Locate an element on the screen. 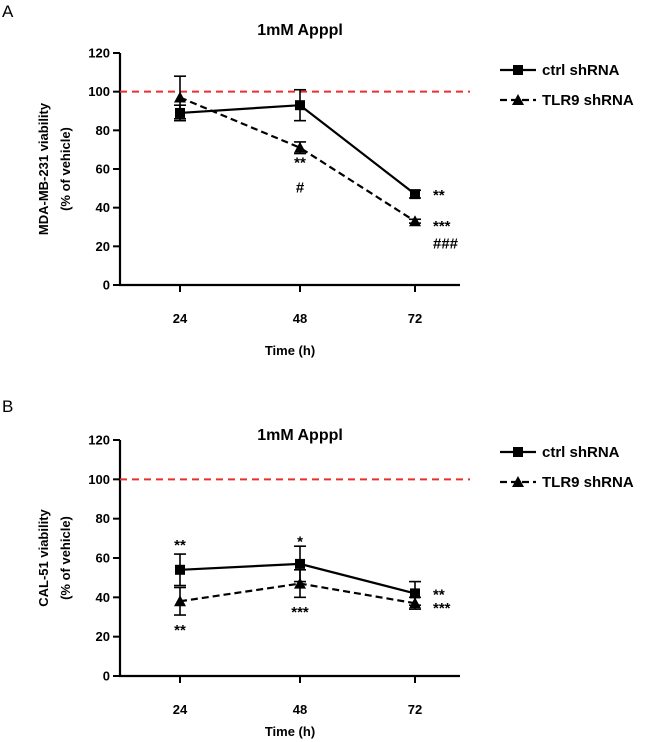  series-line is located at coordinates (297, 159).